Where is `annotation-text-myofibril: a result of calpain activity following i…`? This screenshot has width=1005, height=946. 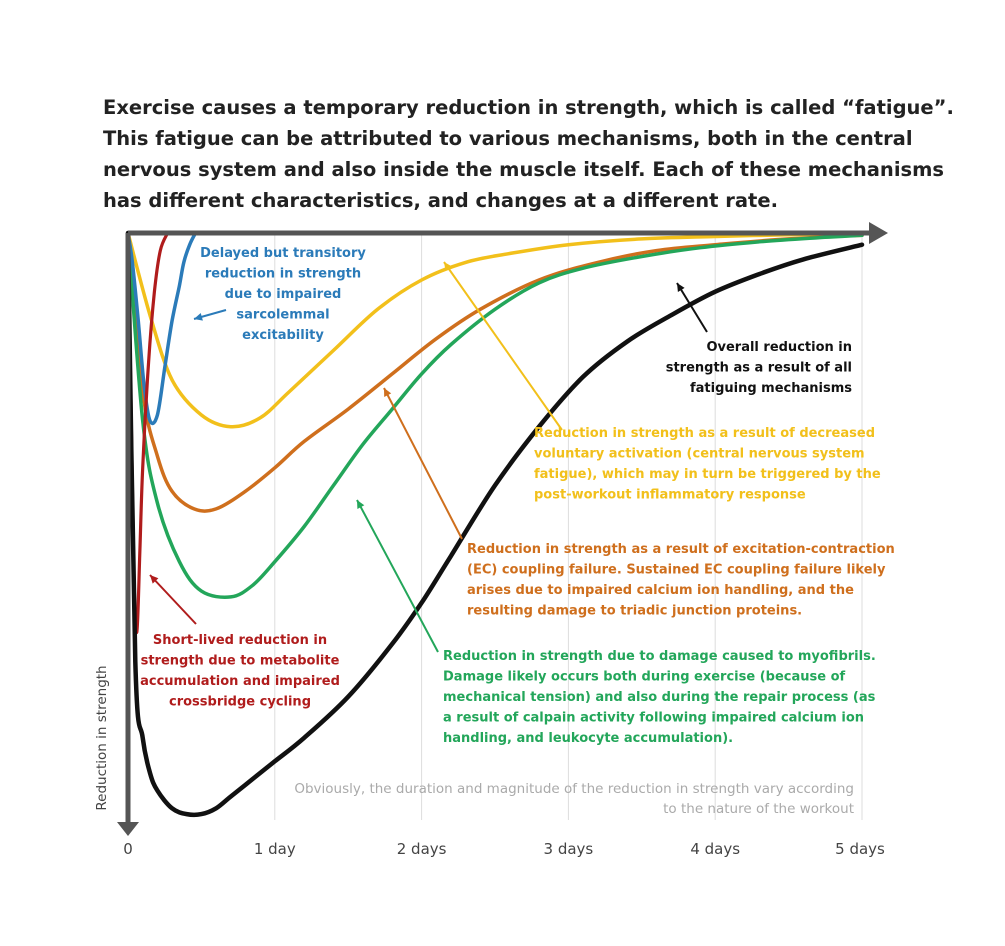 annotation-text-myofibril: a result of calpain activity following i… is located at coordinates (653, 718).